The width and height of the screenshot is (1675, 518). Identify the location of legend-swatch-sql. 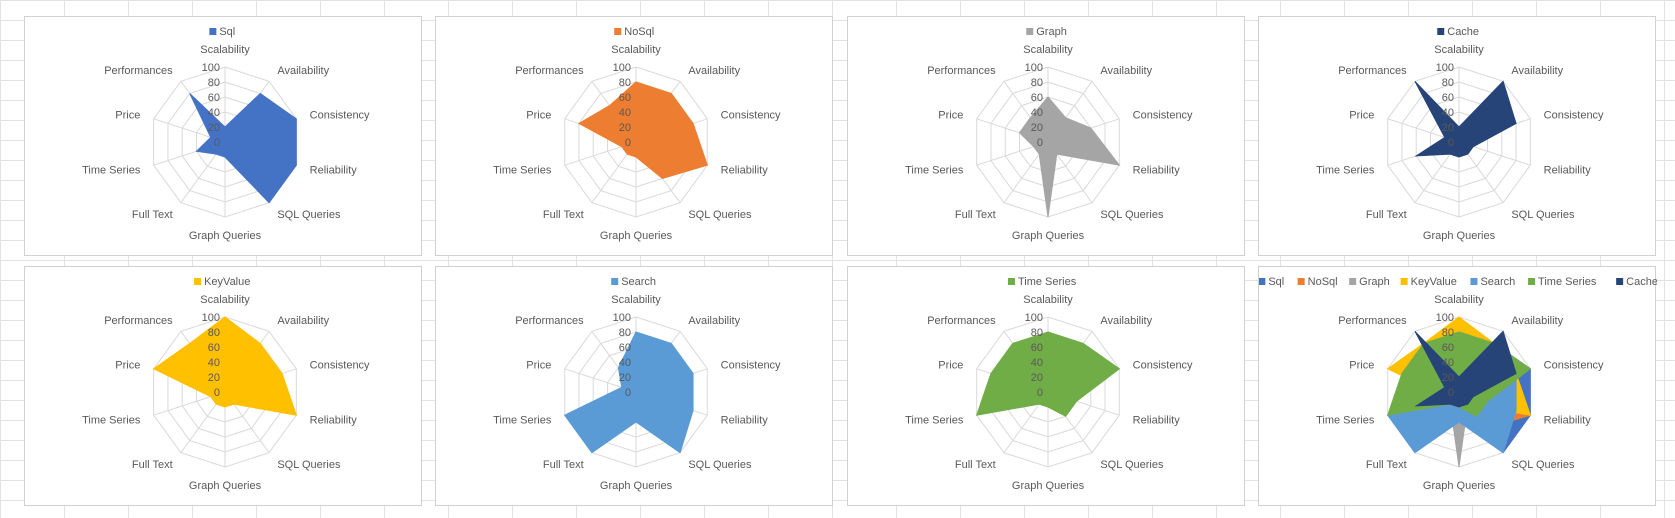
(1262, 281).